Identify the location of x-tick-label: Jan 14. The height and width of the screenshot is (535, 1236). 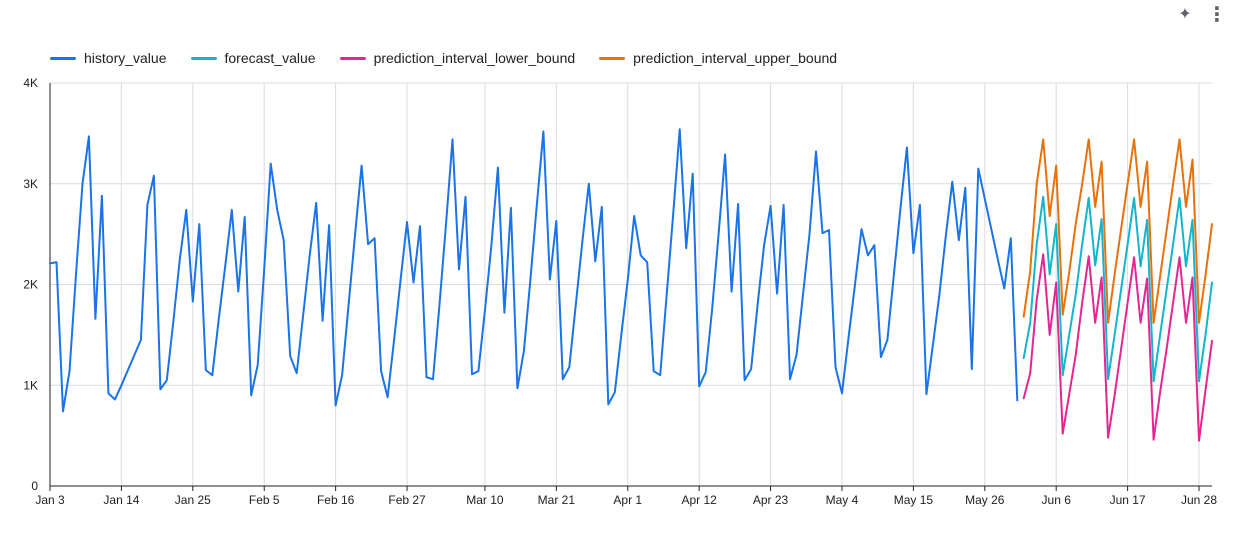
(121, 500).